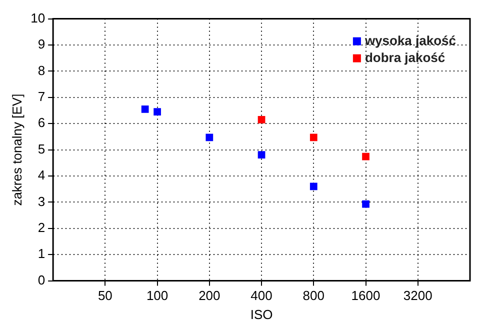 The width and height of the screenshot is (494, 331). What do you see at coordinates (42, 96) in the screenshot?
I see `y-tick-label: 7` at bounding box center [42, 96].